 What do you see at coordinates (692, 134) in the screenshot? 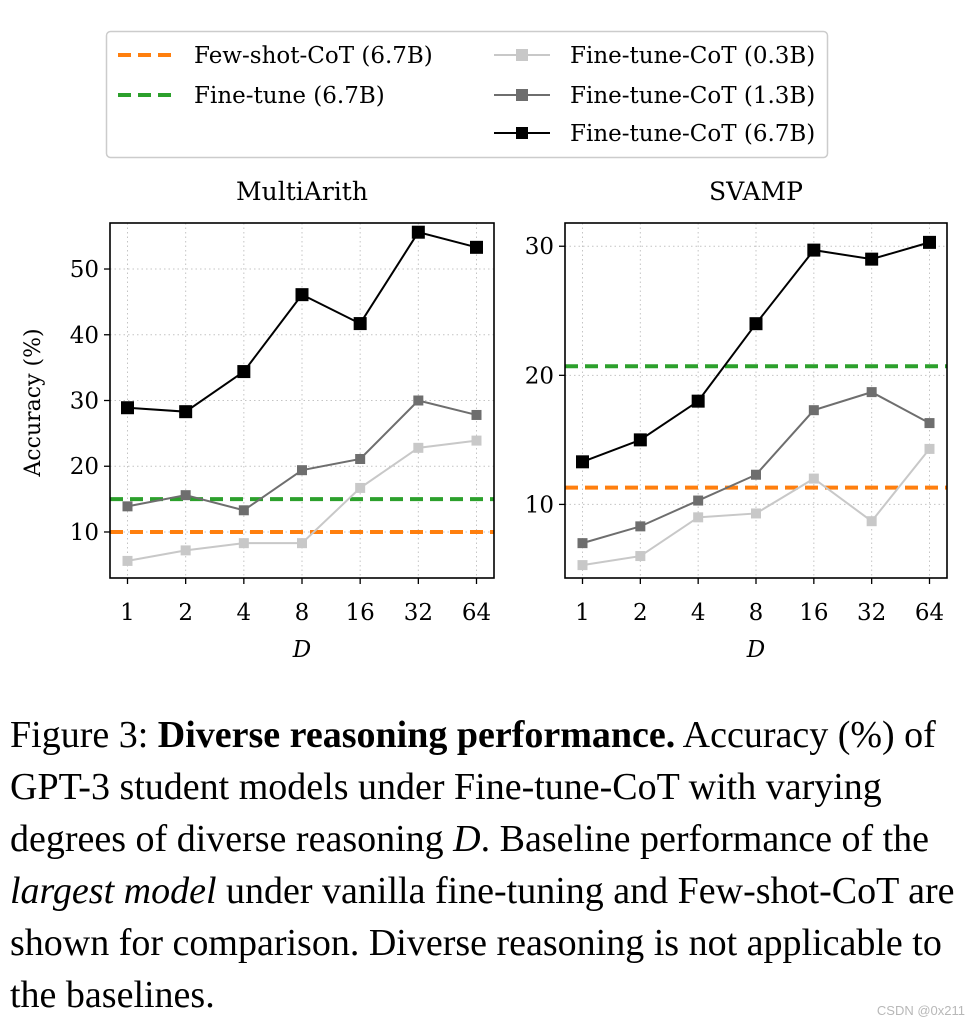
I see `legend-item-label: Fine-tune-CoT (6.7B)` at bounding box center [692, 134].